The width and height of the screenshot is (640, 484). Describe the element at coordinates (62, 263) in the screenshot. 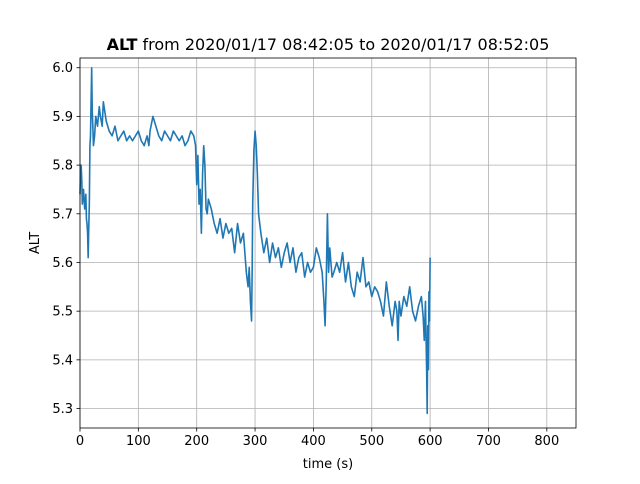

I see `y-tick-label: 5.6` at that location.